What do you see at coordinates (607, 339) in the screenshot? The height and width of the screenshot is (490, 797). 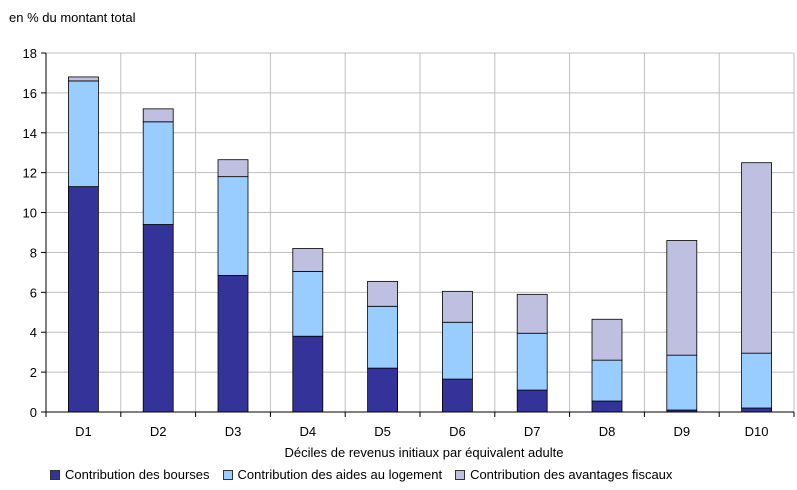 I see `bar-segment-d8-s2` at bounding box center [607, 339].